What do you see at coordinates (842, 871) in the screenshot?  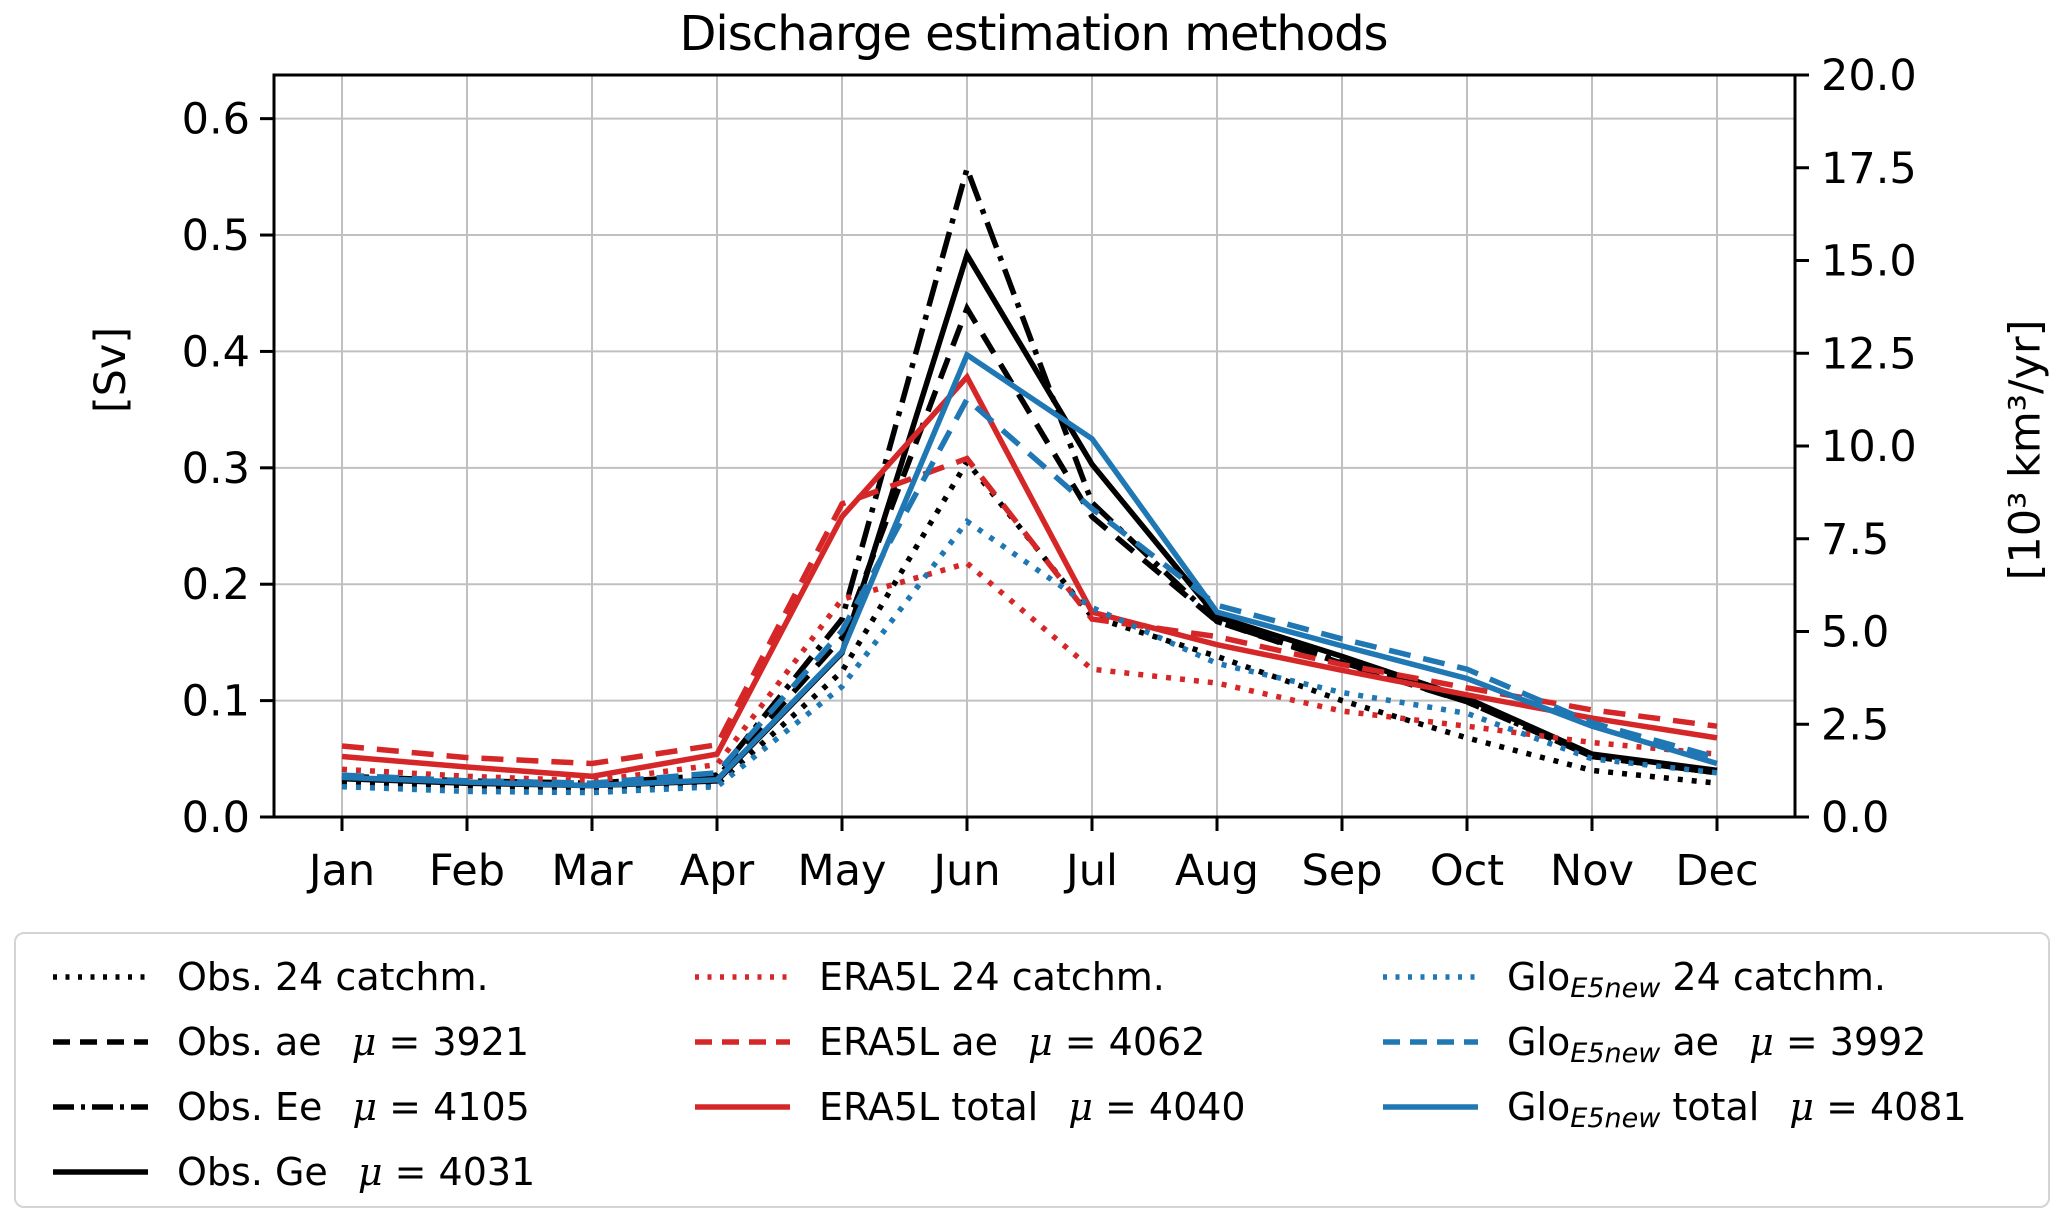 I see `x-tick-label: May` at bounding box center [842, 871].